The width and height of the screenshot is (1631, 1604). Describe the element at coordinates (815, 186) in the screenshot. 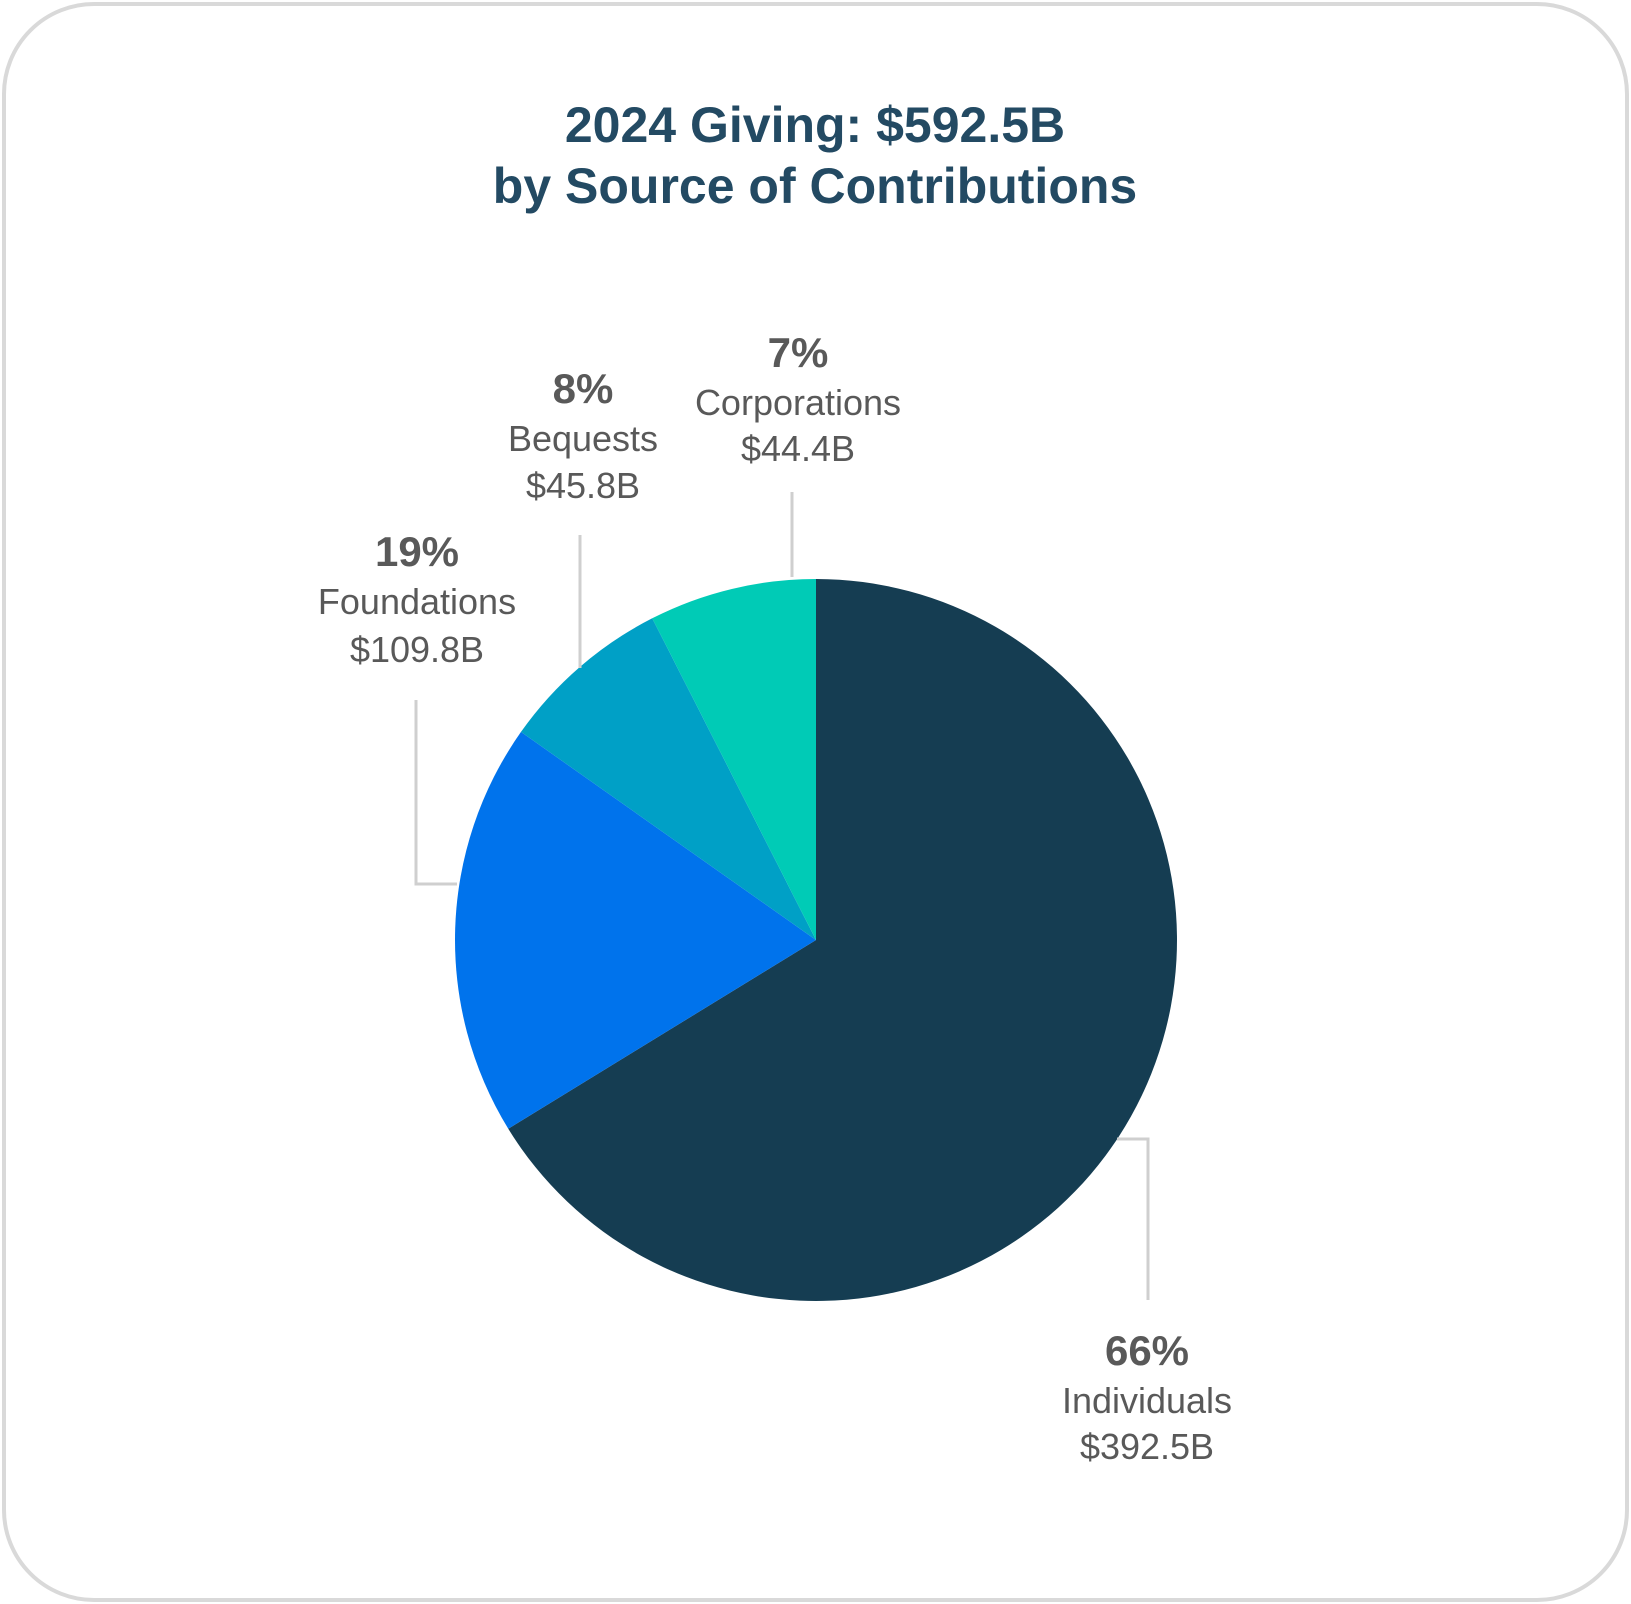

I see `chart-subtitle: by Source of Contributions` at that location.